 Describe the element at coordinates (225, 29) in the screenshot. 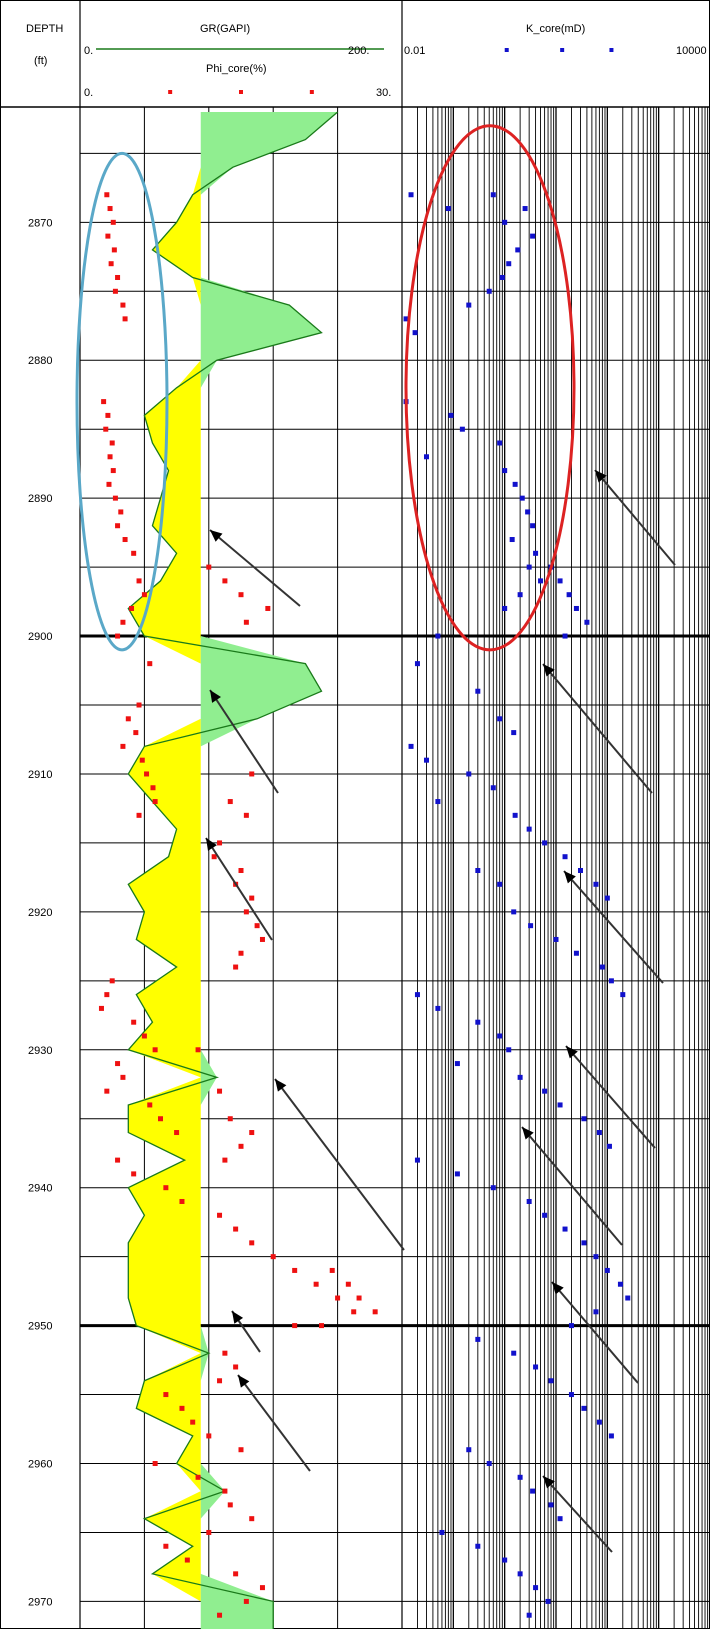

I see `gr-track-label: GR(GAPI)` at that location.